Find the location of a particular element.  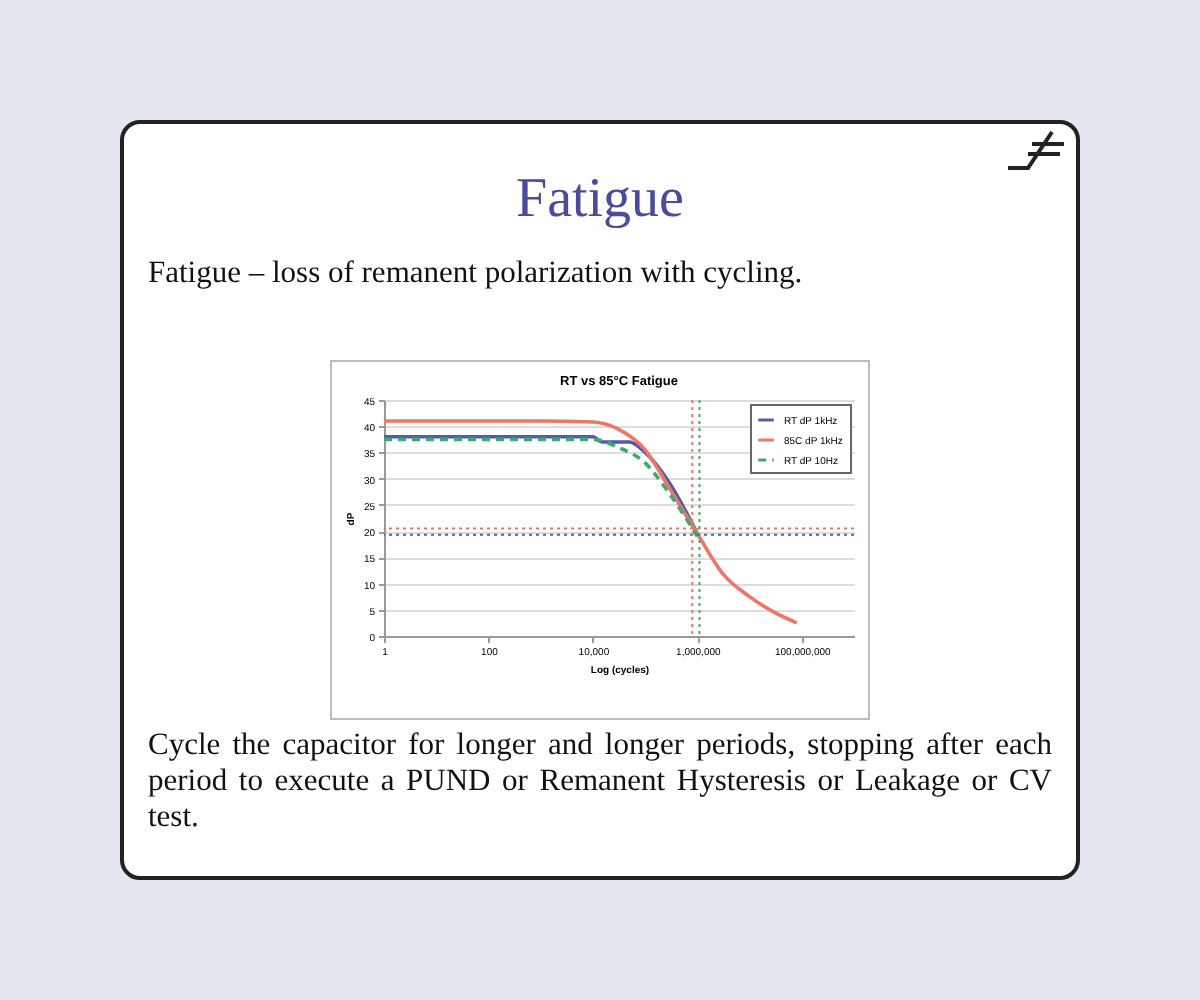

text: Fatigue – loss of remanent polarization with cycling. is located at coordinates (475, 274).